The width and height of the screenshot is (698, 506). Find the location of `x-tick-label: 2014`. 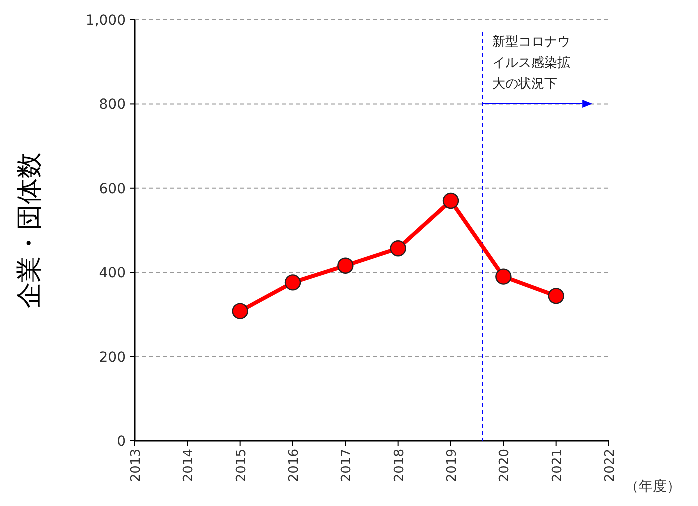

x-tick-label: 2014 is located at coordinates (189, 465).